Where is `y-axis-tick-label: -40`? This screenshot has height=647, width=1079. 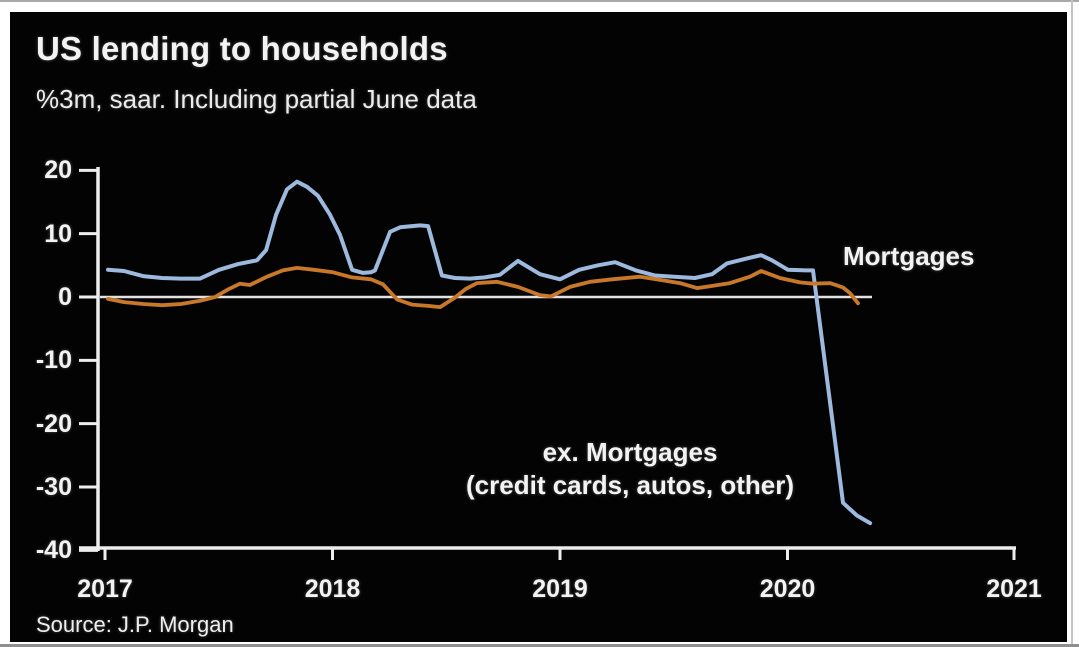
y-axis-tick-label: -40 is located at coordinates (53, 550).